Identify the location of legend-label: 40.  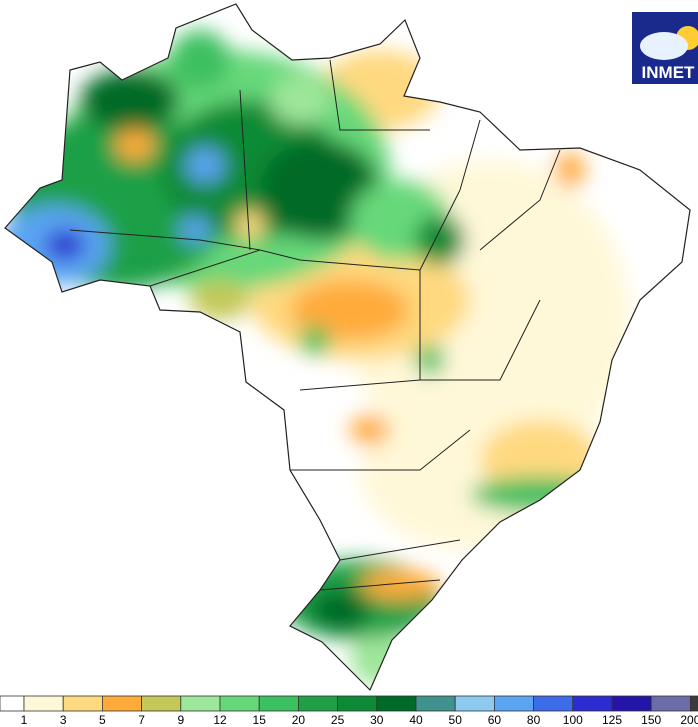
(416, 720).